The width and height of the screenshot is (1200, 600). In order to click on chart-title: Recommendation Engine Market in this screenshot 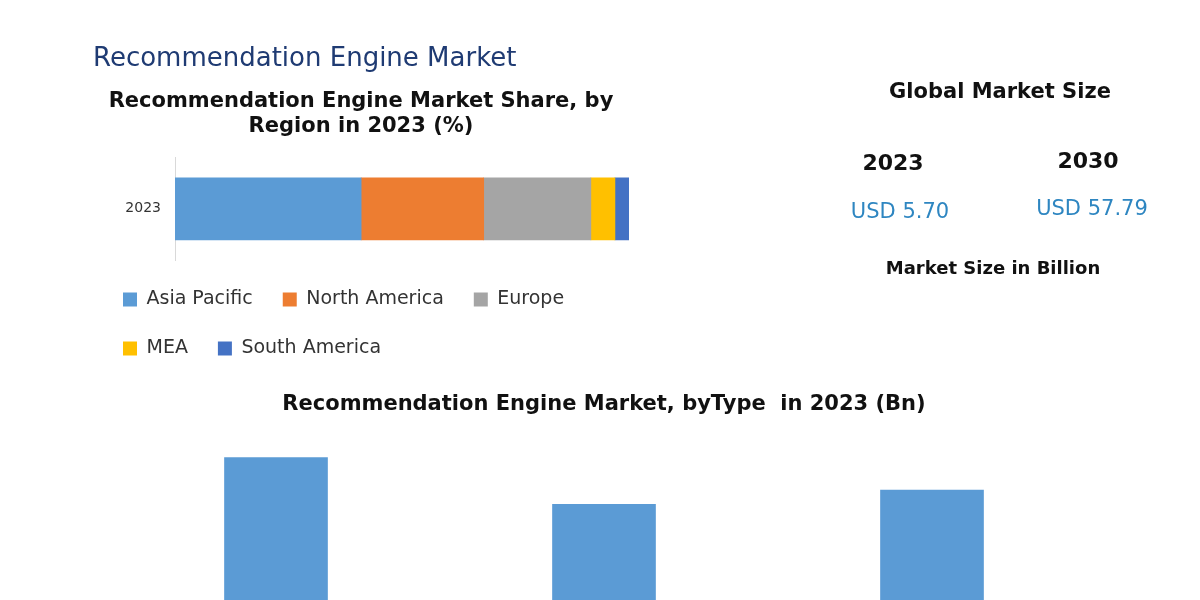, I will do `click(305, 57)`.